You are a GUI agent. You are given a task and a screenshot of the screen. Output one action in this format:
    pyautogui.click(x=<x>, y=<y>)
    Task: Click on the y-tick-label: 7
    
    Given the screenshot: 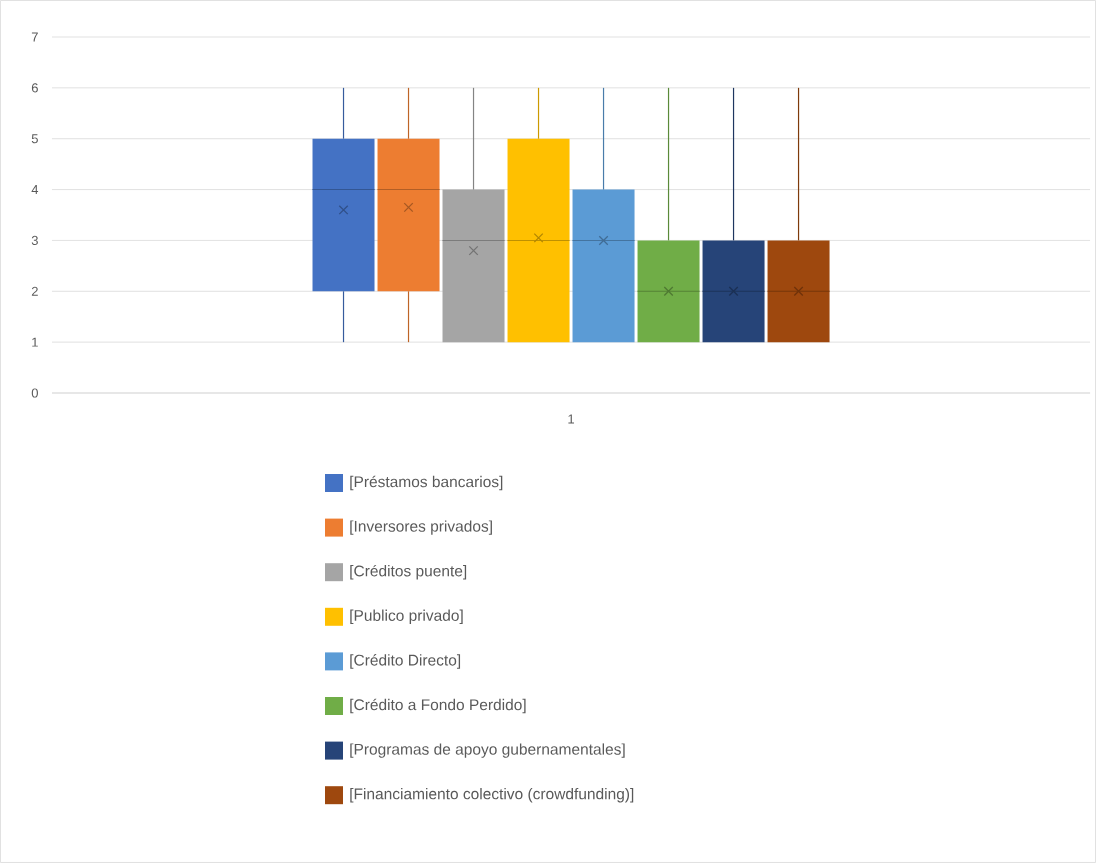 What is the action you would take?
    pyautogui.click(x=34, y=37)
    